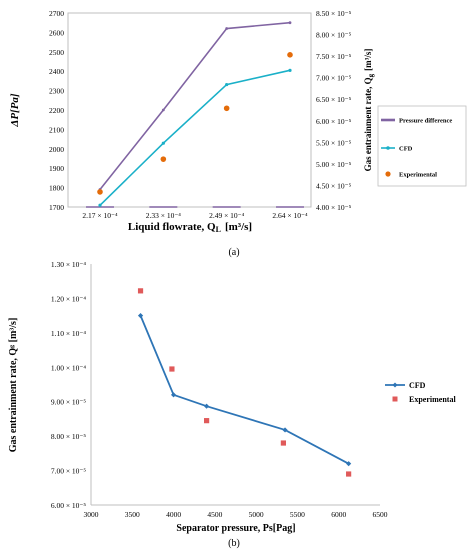  What do you see at coordinates (56, 13) in the screenshot?
I see `chart-a-left-tick-label: 2700` at bounding box center [56, 13].